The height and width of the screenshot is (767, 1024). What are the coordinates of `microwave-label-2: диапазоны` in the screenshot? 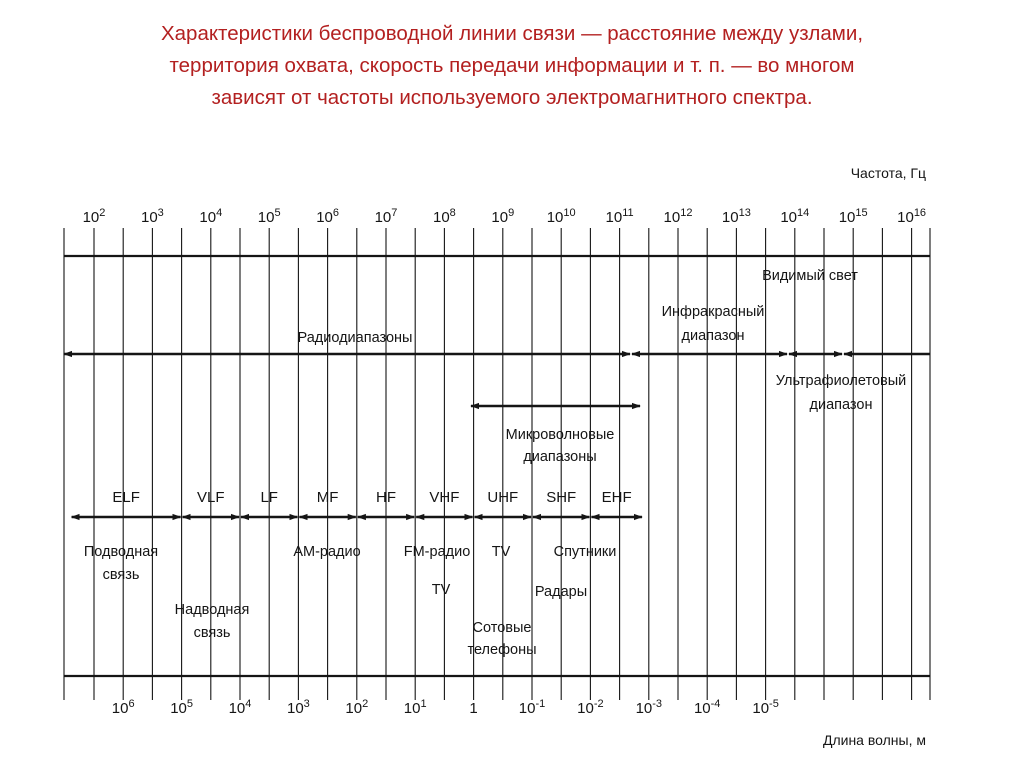 It's located at (559, 457).